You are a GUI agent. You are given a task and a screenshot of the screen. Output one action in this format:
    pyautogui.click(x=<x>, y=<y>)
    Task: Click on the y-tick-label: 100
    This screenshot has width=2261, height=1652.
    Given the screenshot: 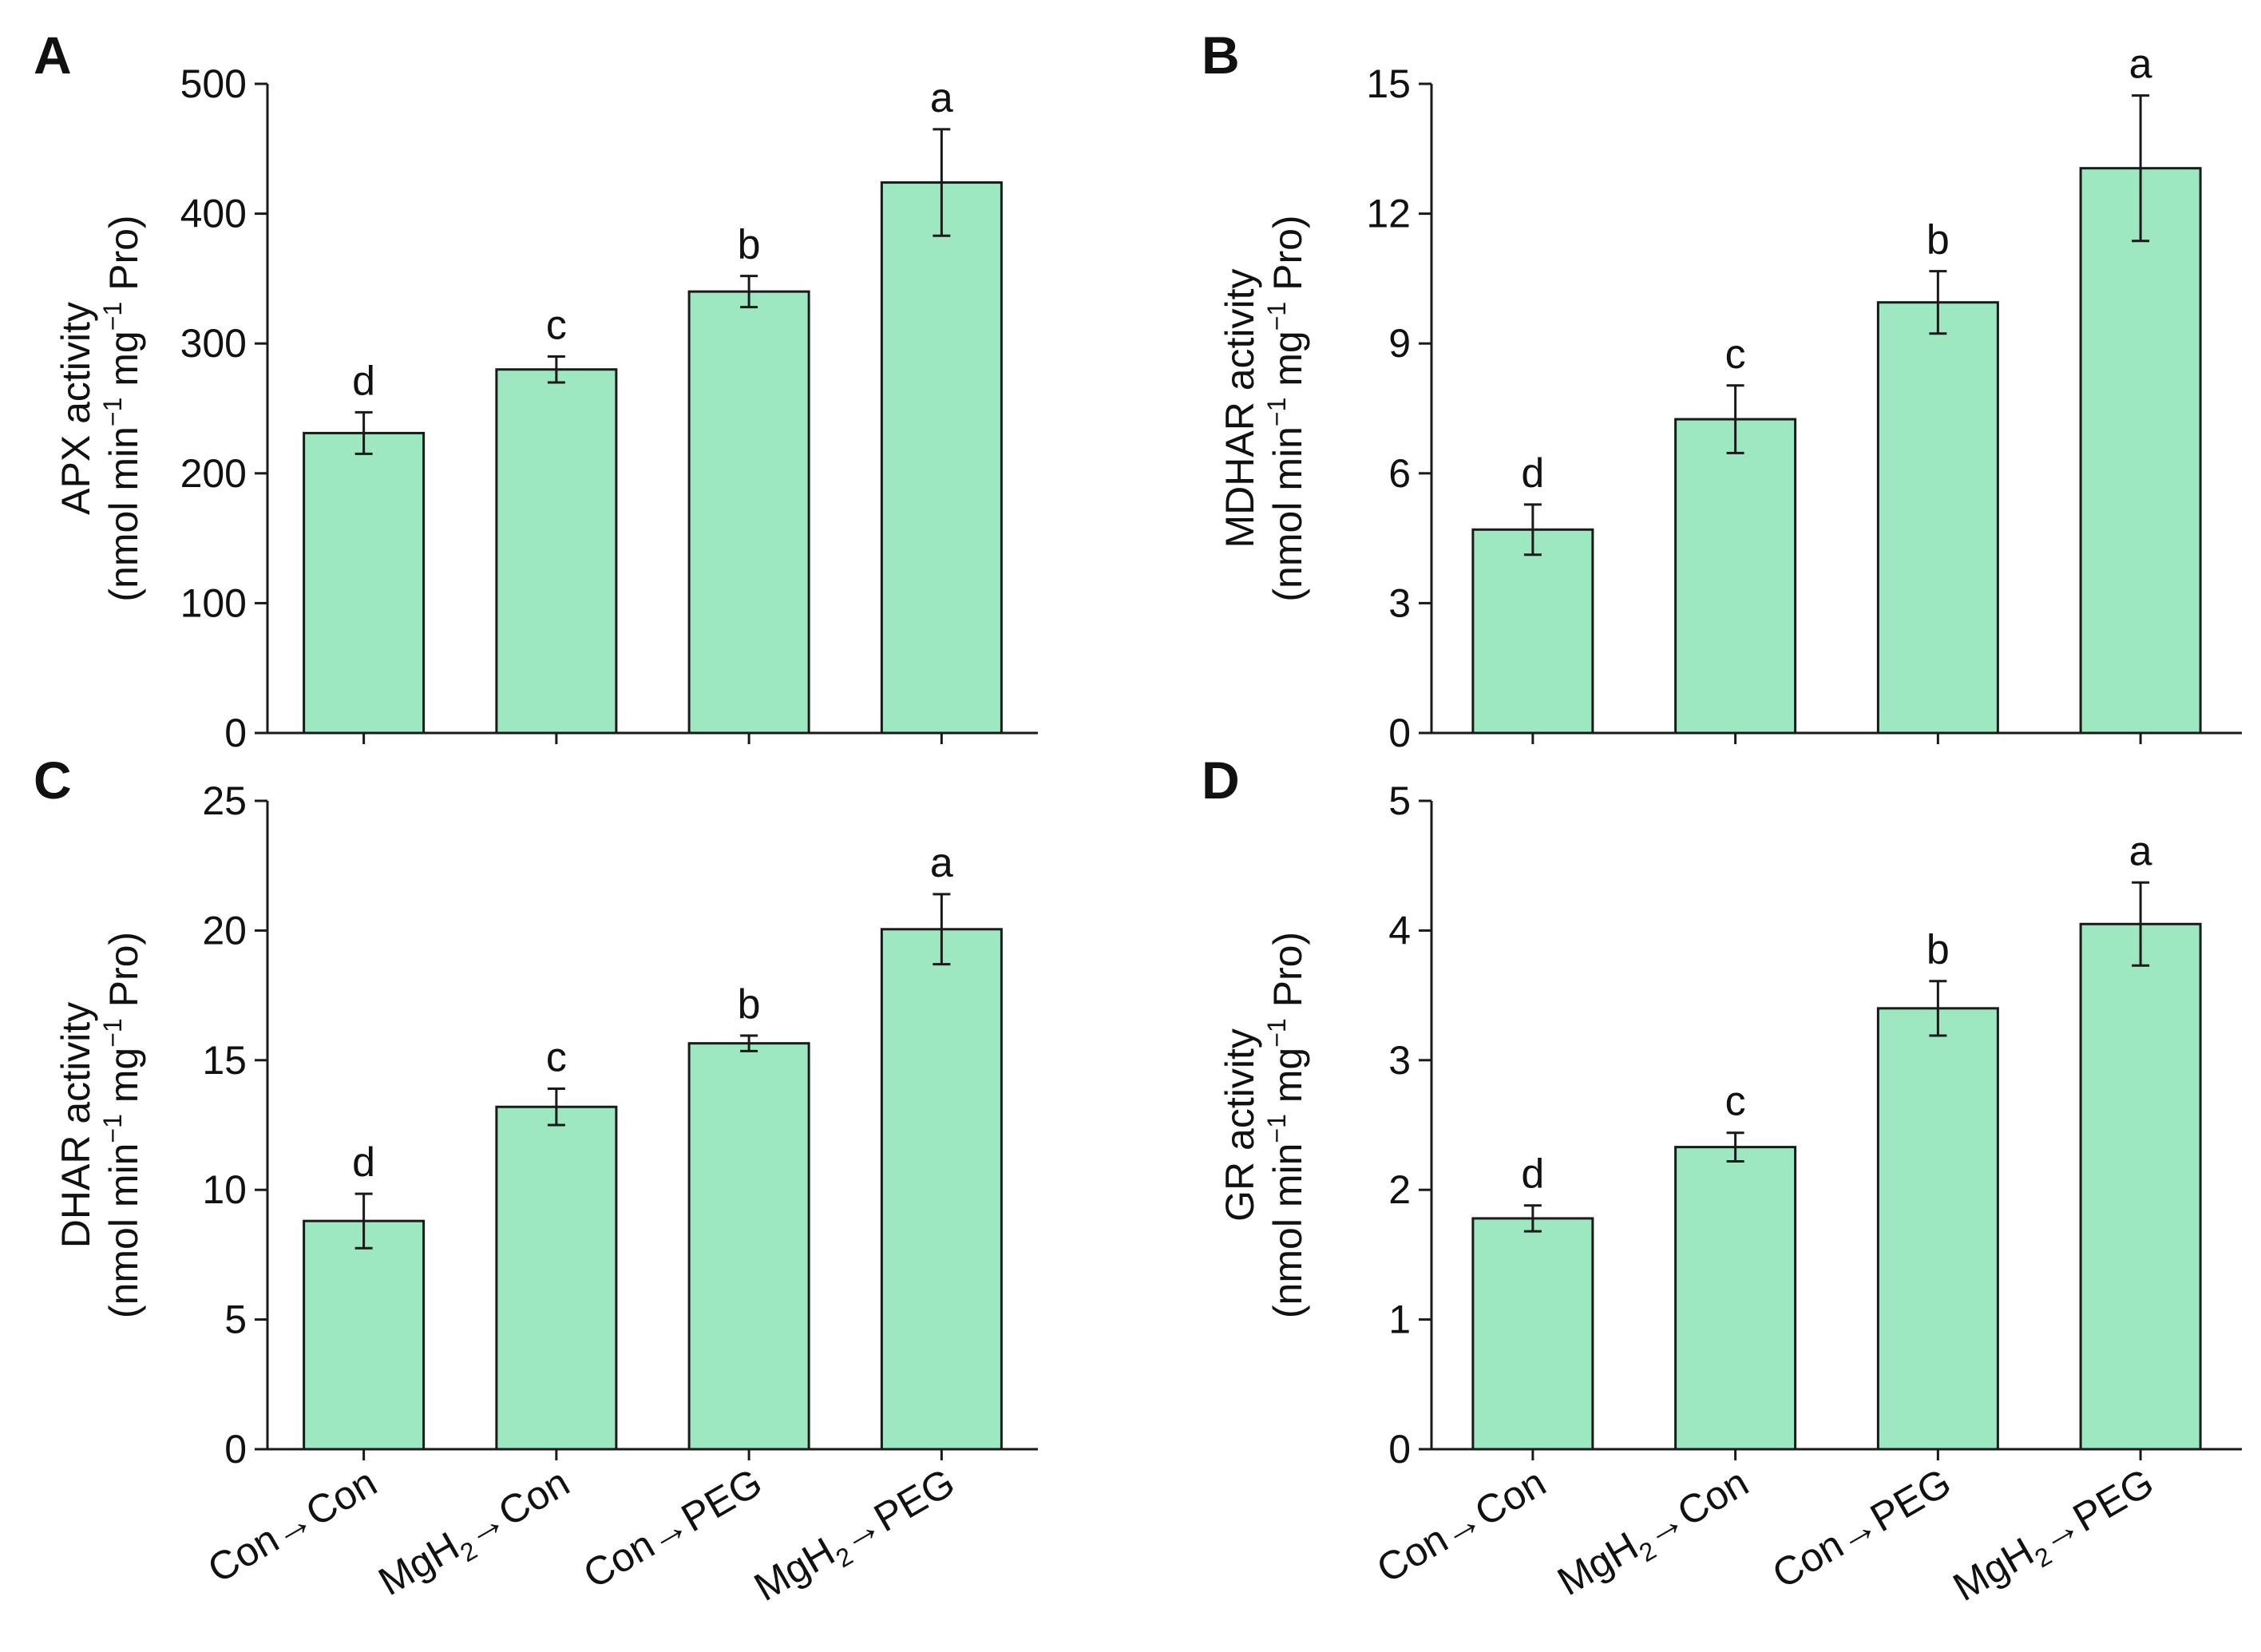 What is the action you would take?
    pyautogui.click(x=213, y=602)
    